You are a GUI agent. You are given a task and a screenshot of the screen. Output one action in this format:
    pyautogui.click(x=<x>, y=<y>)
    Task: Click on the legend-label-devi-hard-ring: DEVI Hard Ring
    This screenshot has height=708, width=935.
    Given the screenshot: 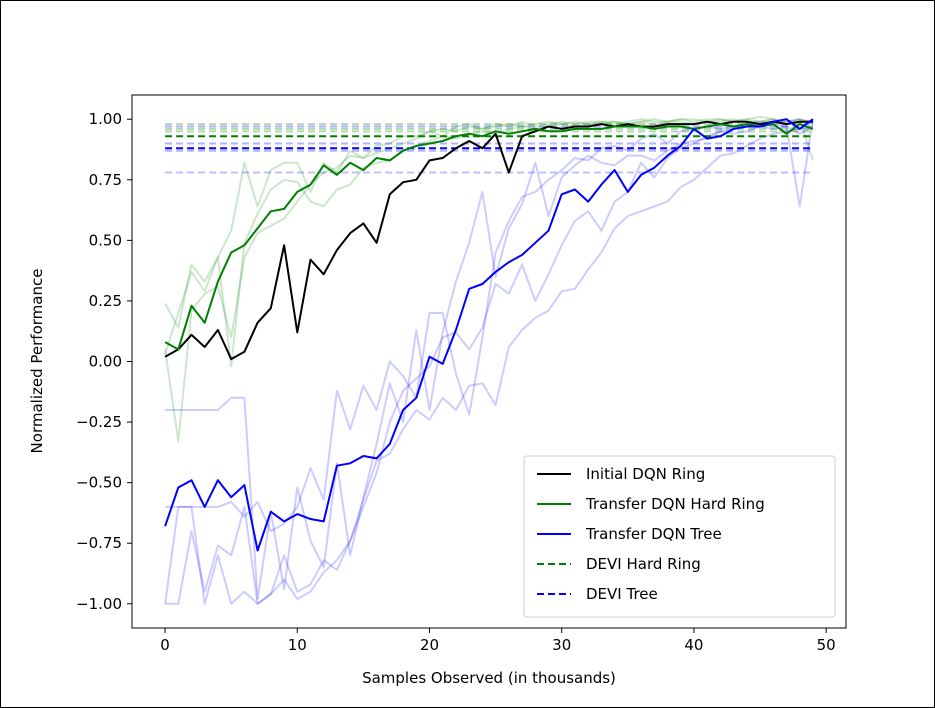 What is the action you would take?
    pyautogui.click(x=643, y=564)
    